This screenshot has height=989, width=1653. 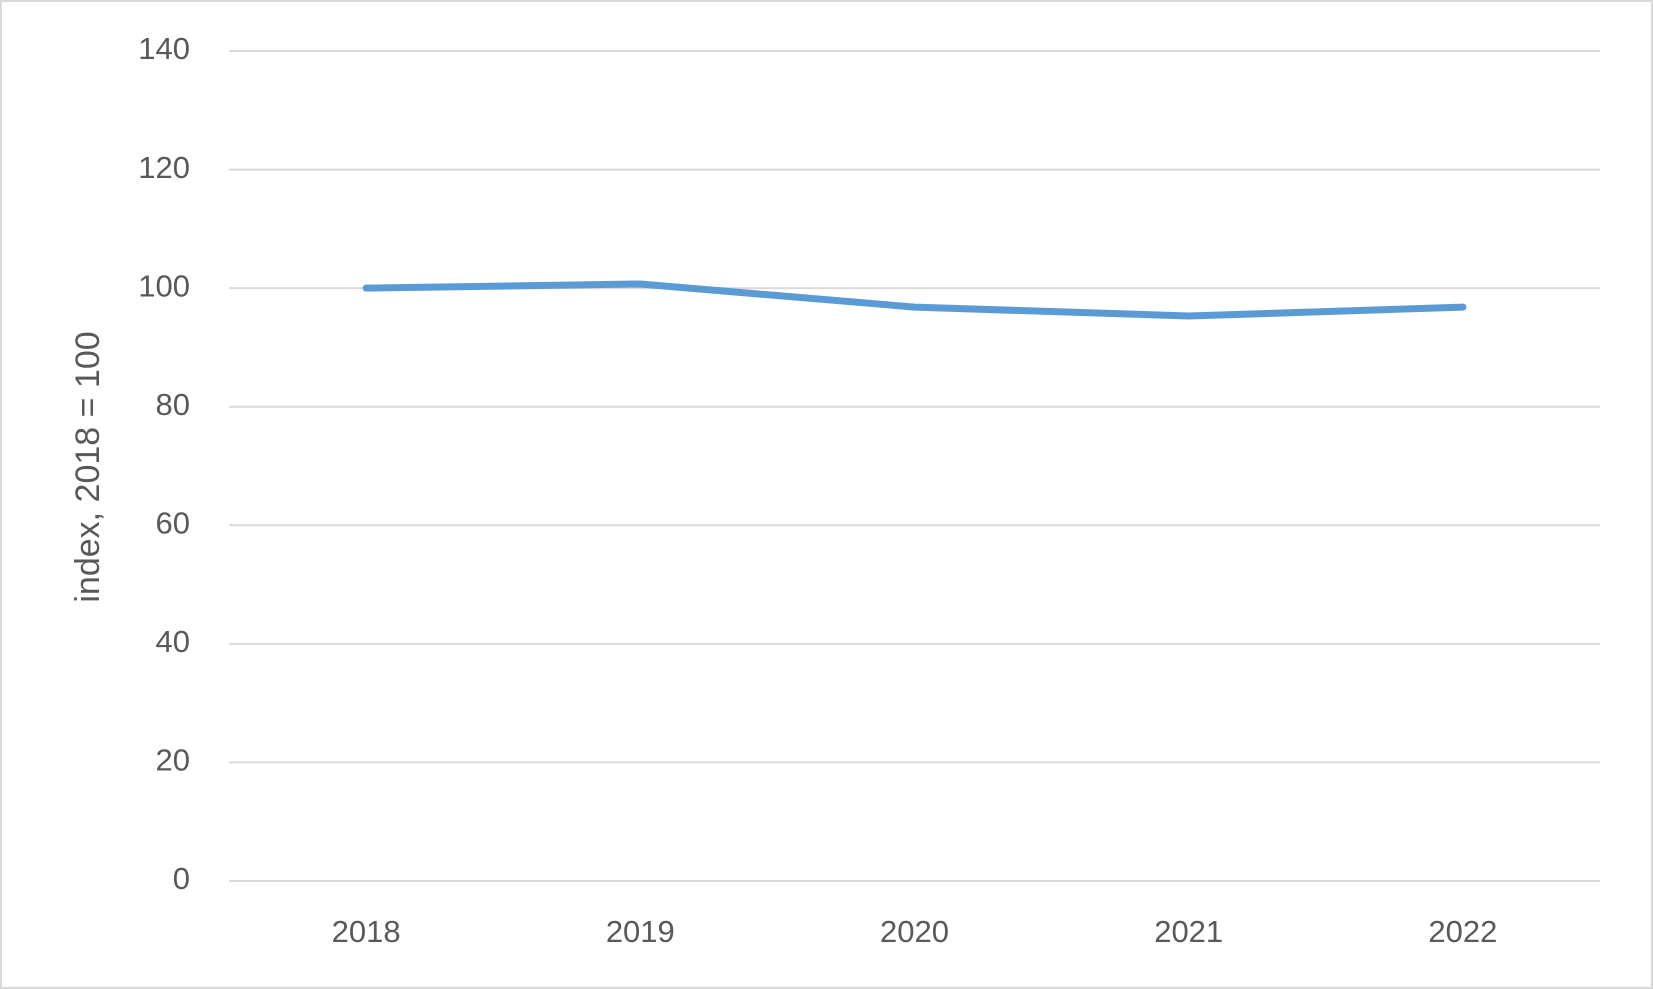 What do you see at coordinates (173, 404) in the screenshot?
I see `y-tick-label: 80` at bounding box center [173, 404].